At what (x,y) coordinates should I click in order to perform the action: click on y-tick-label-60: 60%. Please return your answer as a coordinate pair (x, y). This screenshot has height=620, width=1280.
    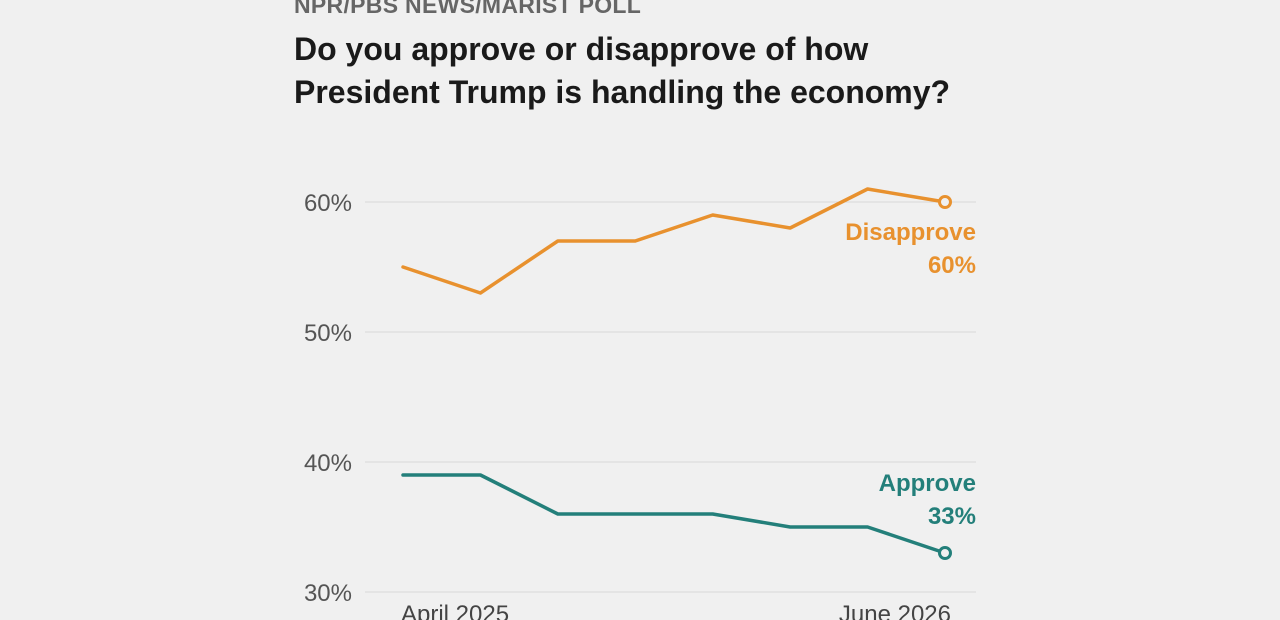
    Looking at the image, I should click on (328, 203).